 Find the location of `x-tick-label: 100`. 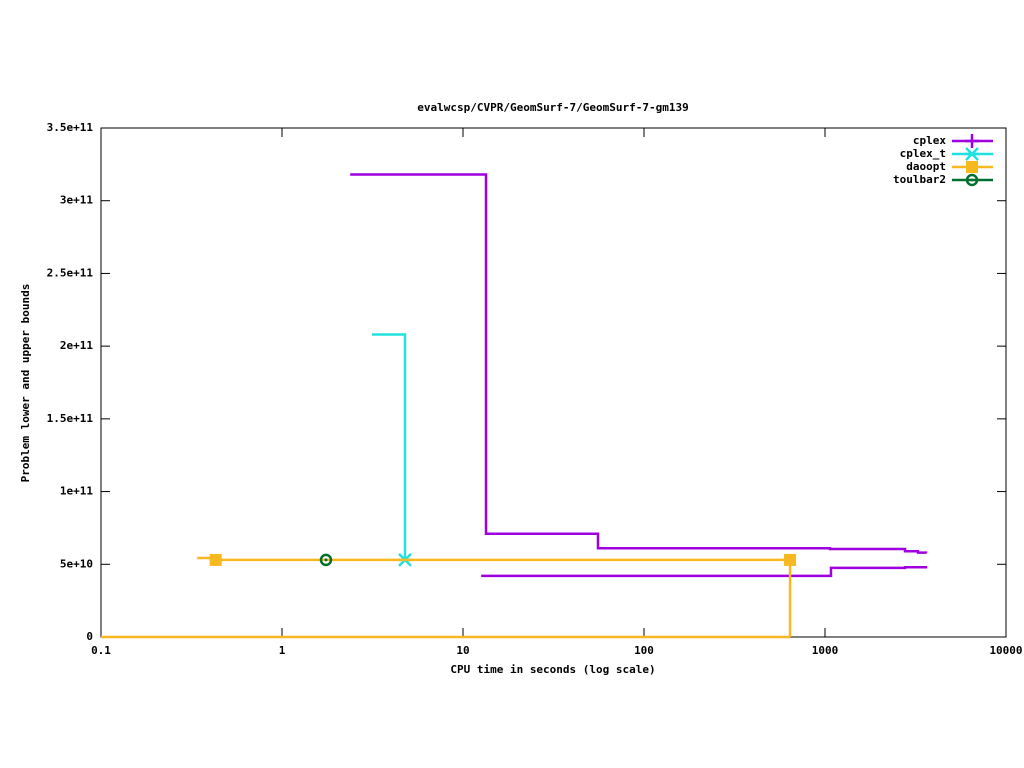

x-tick-label: 100 is located at coordinates (644, 650).